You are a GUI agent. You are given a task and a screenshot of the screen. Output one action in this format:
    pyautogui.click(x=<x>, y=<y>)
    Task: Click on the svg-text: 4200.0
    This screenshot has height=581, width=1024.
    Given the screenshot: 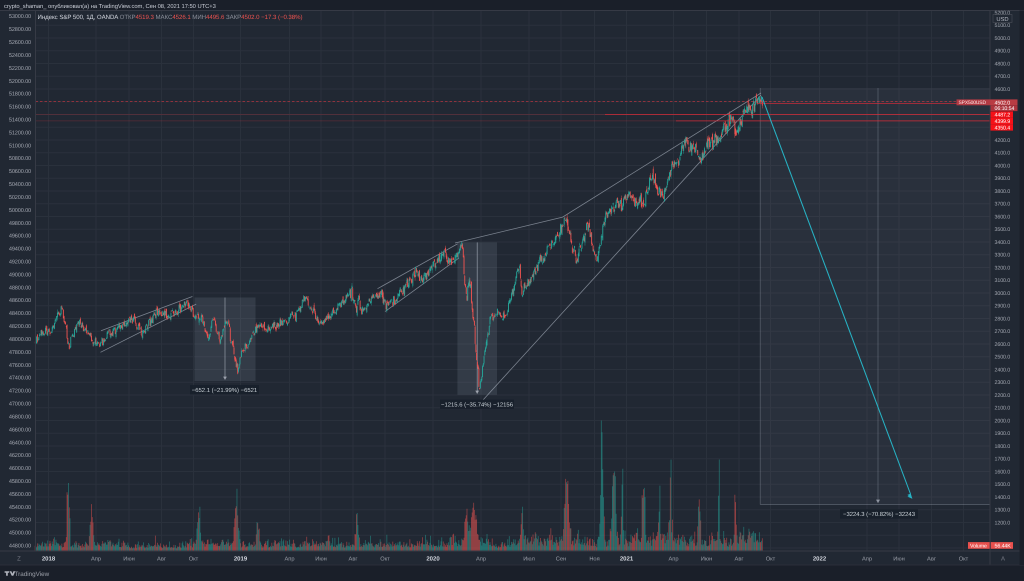 What is the action you would take?
    pyautogui.click(x=1003, y=140)
    